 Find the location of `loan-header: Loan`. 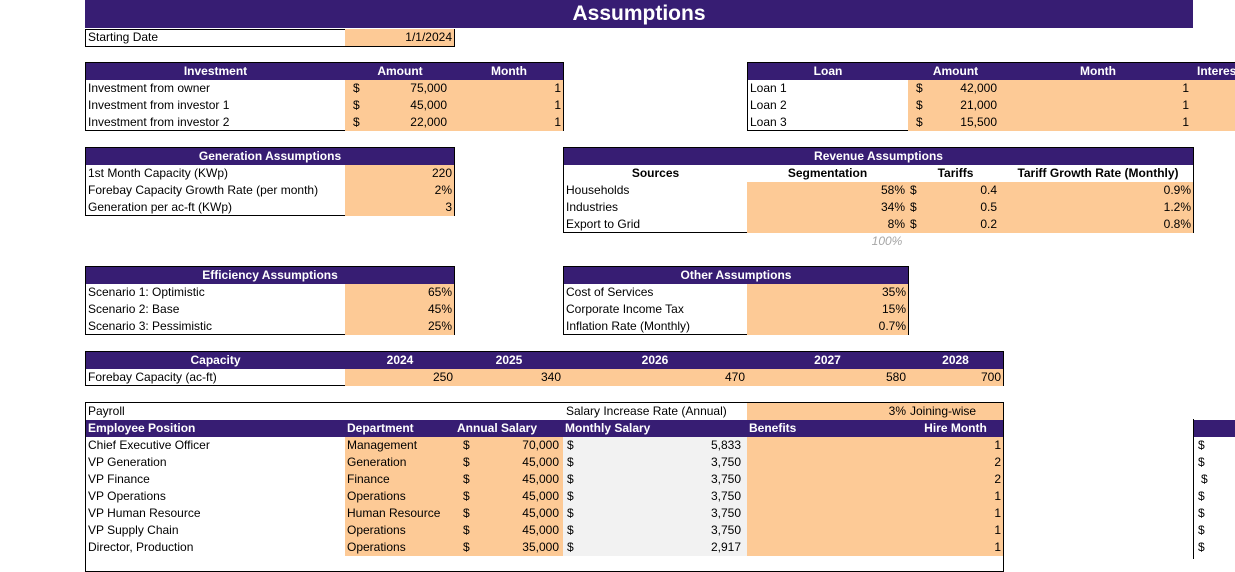

loan-header: Loan is located at coordinates (828, 71).